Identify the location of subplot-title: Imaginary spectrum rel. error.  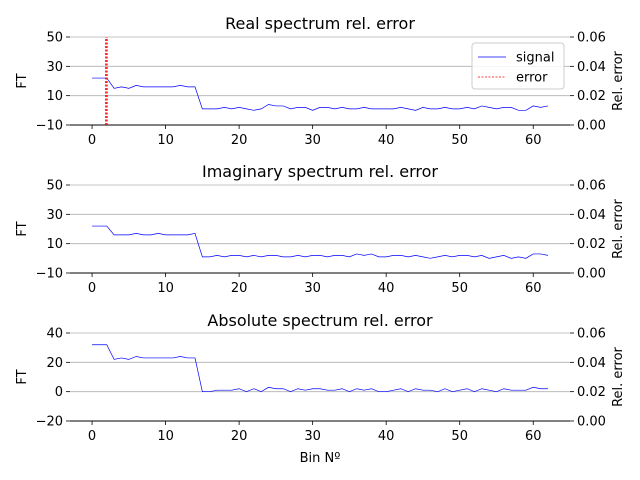
(320, 171).